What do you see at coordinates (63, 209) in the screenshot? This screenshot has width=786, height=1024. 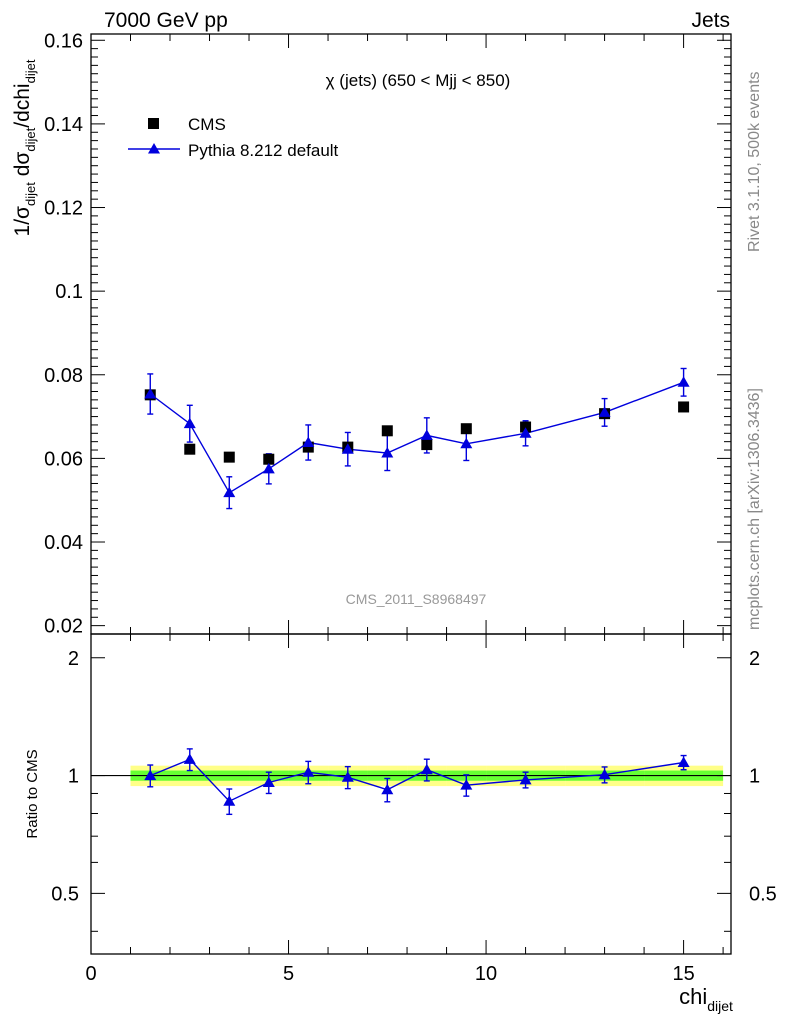 I see `y-tick-label: 0.12` at bounding box center [63, 209].